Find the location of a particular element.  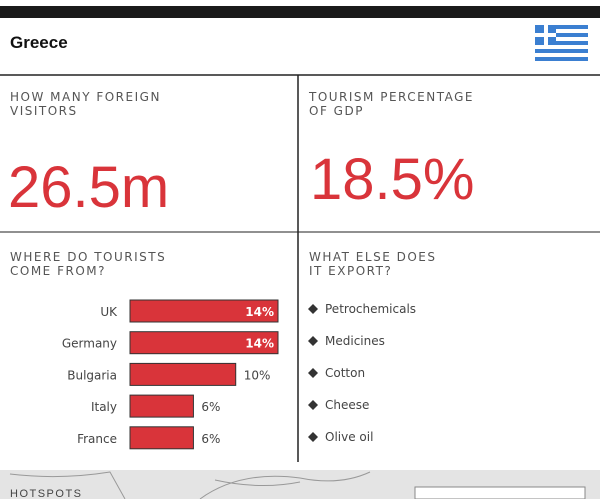

map: HOTSPOTS is located at coordinates (300, 484).